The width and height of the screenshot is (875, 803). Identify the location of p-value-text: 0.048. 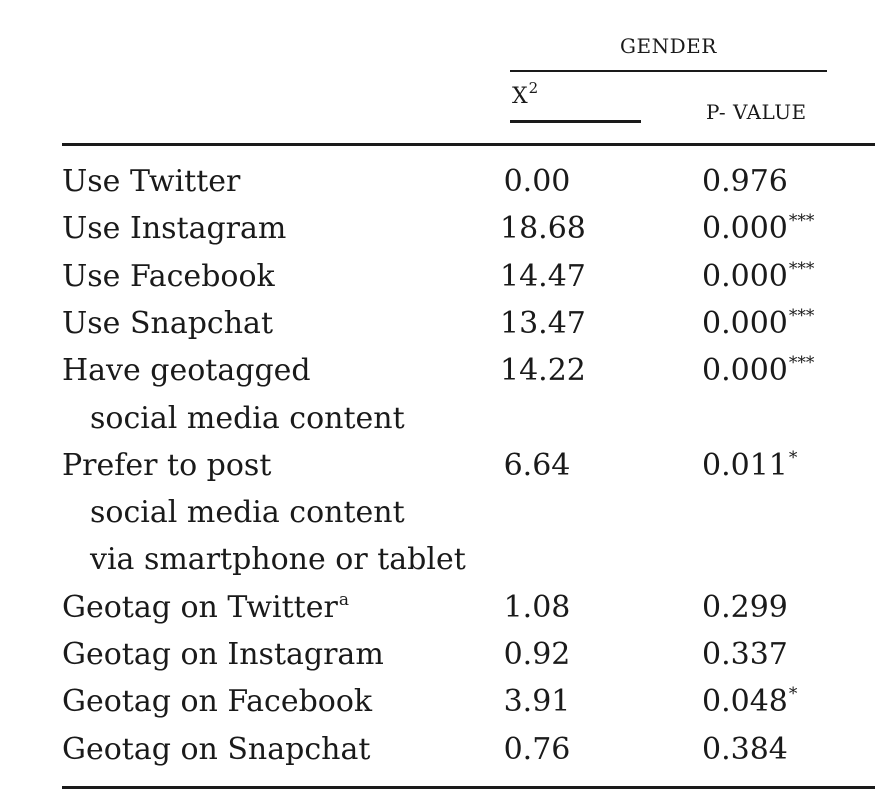
(745, 702).